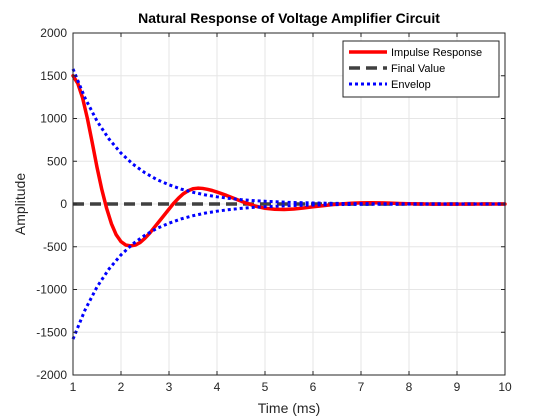  I want to click on x-tick-label: 3, so click(169, 387).